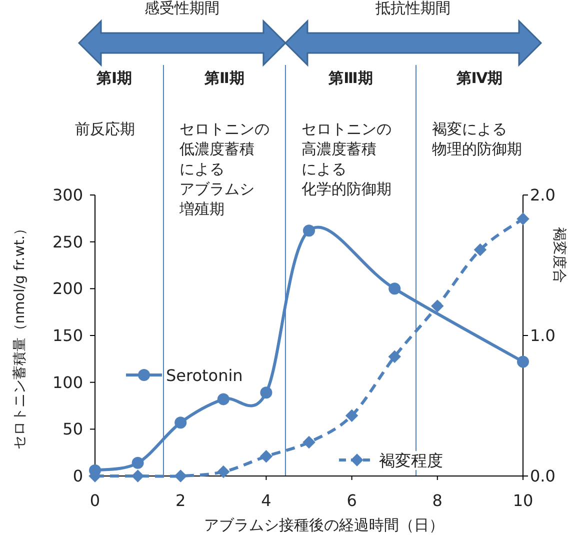  Describe the element at coordinates (224, 78) in the screenshot. I see `text: 第Ⅱ期` at that location.